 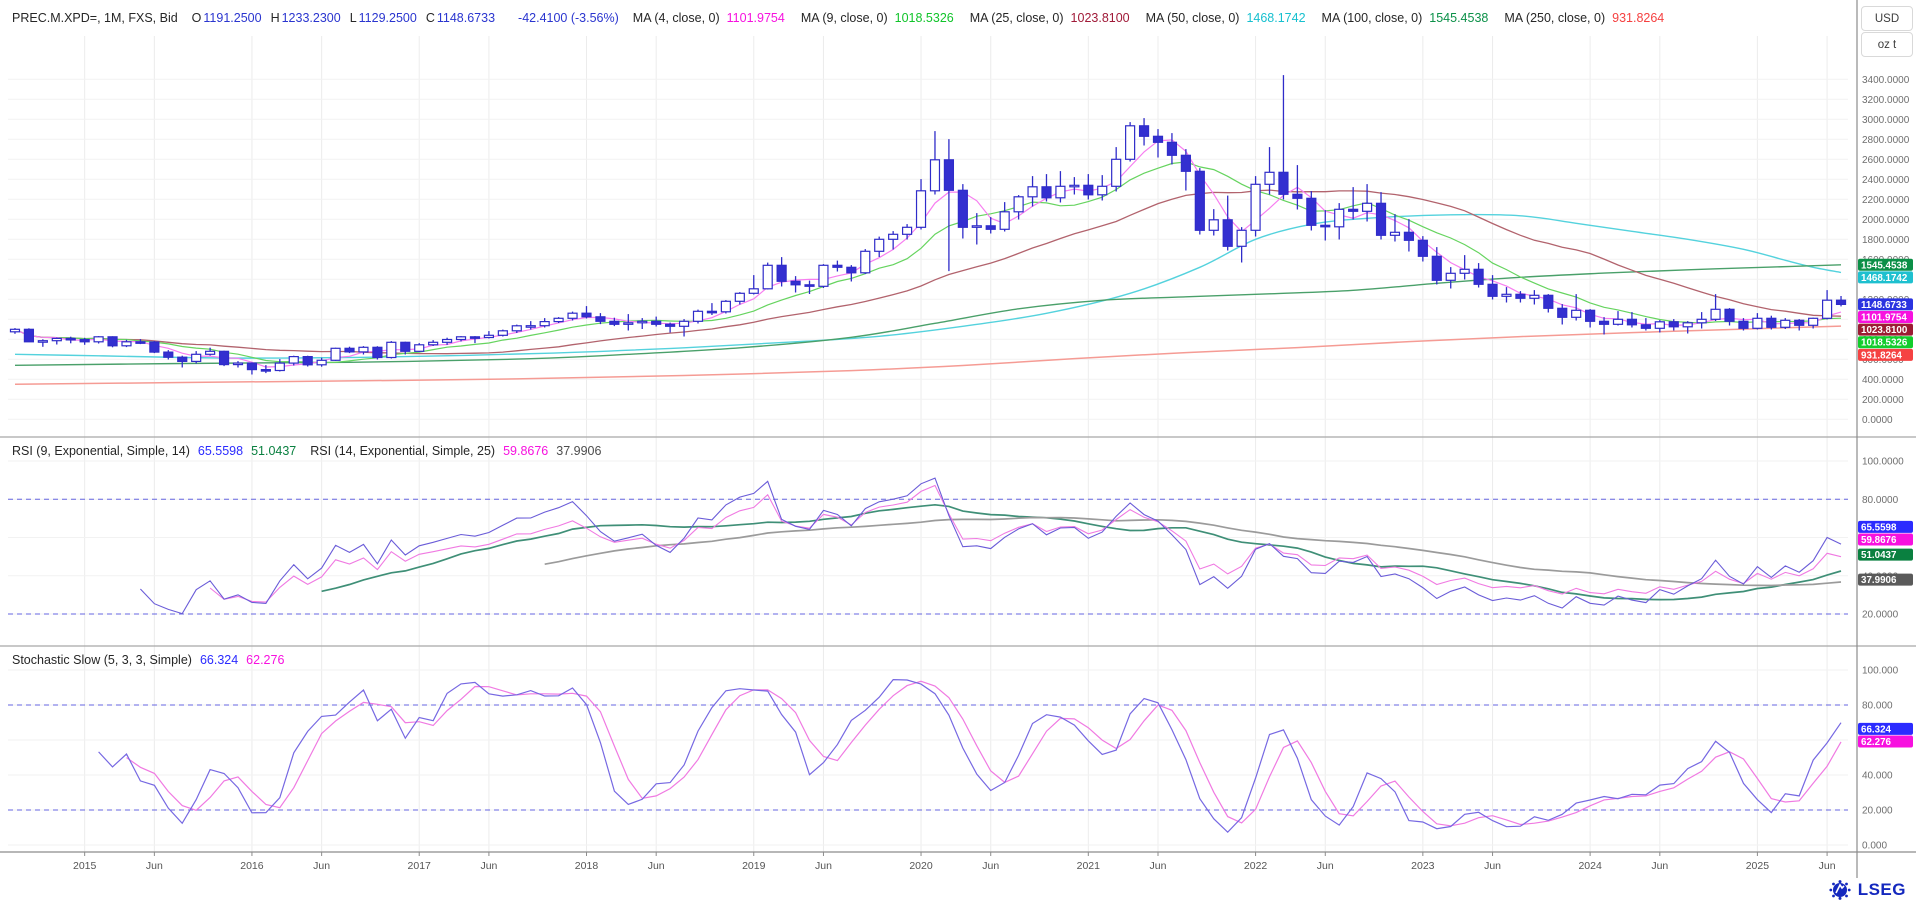 I want to click on instrument-name: PREC.M.XPD=, 1M, FXS, Bid, so click(x=95, y=18).